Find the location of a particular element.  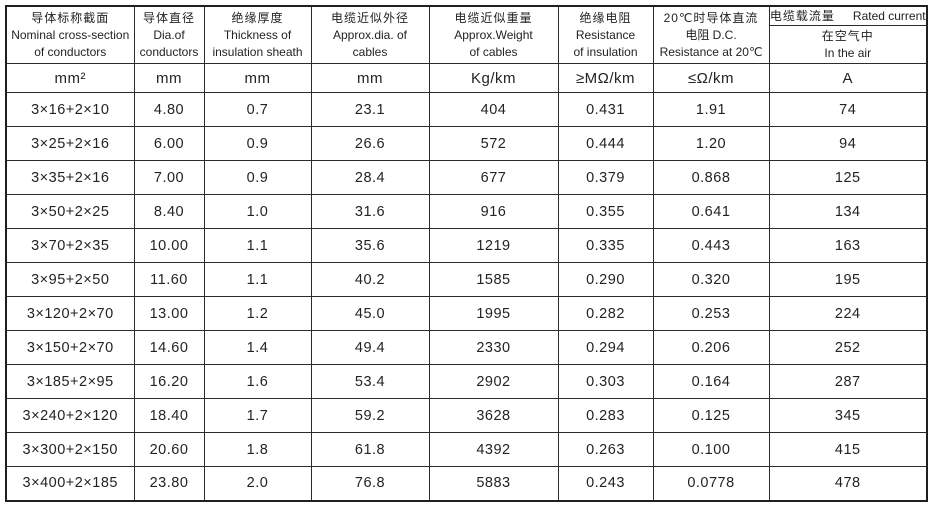

table-cell: 3×25+2×16 is located at coordinates (70, 143).